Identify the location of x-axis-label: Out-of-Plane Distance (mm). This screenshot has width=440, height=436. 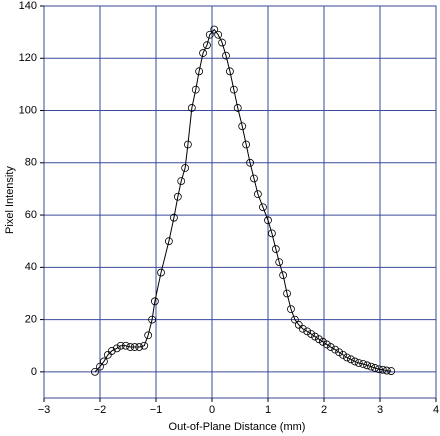
(237, 427).